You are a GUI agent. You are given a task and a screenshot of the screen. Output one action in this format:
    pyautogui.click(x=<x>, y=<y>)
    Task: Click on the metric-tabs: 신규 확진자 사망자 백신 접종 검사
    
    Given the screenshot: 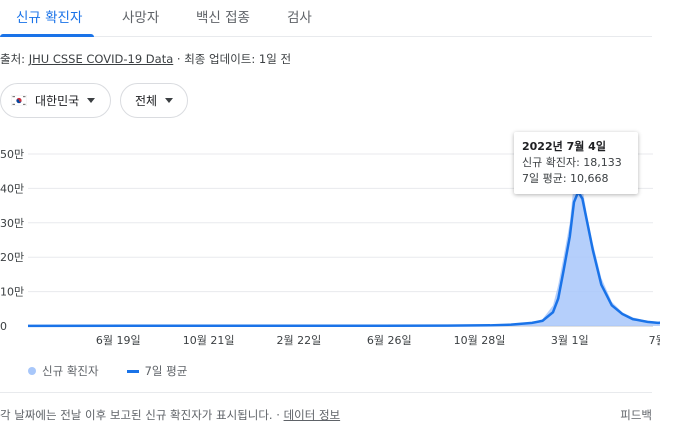 What is the action you would take?
    pyautogui.click(x=326, y=18)
    